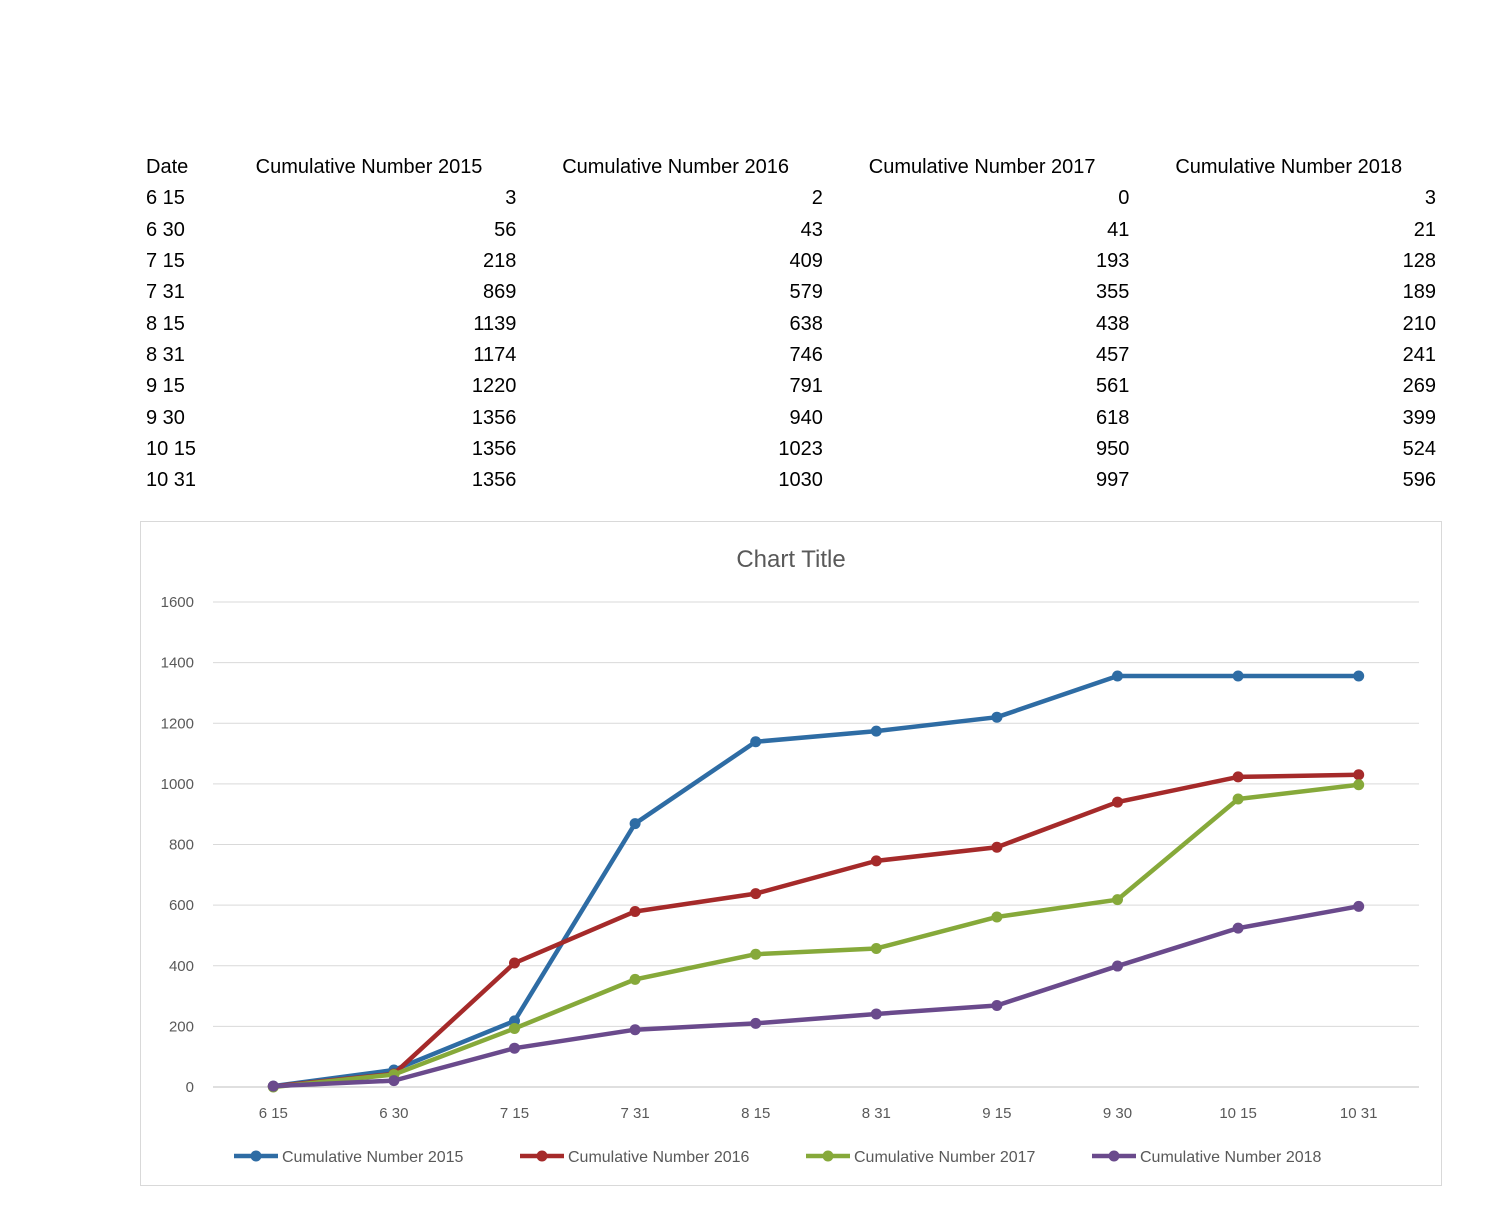 The image size is (1496, 1223). I want to click on table-cell-value: 56, so click(505, 229).